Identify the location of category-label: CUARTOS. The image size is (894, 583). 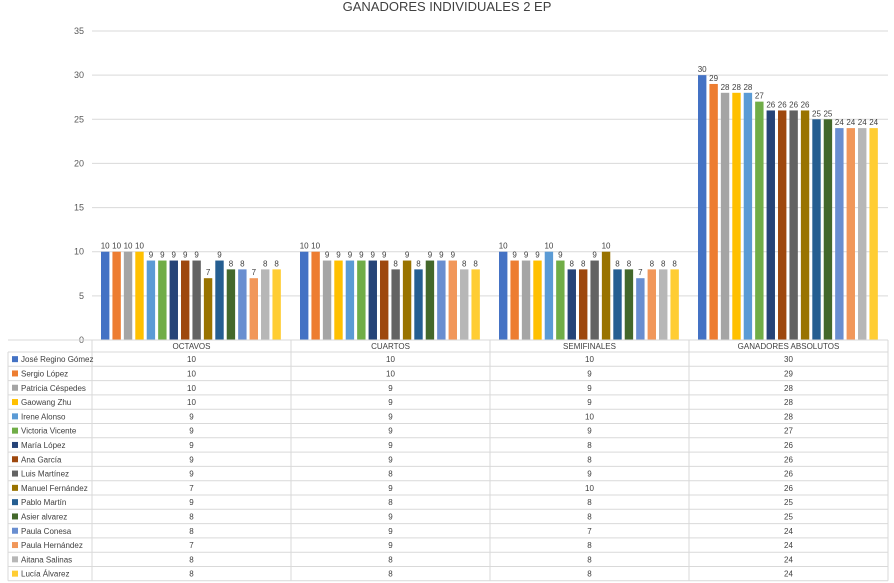
(390, 346).